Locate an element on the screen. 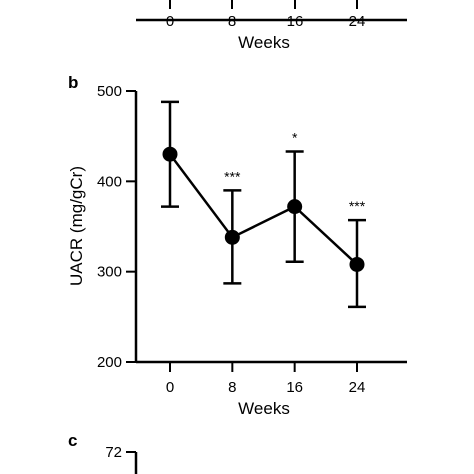 Image resolution: width=474 pixels, height=474 pixels. y-tick-label: 500 is located at coordinates (109, 91).